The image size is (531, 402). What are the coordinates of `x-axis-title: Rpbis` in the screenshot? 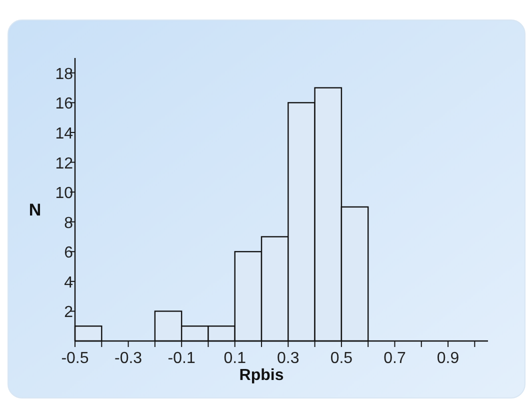 It's located at (261, 375).